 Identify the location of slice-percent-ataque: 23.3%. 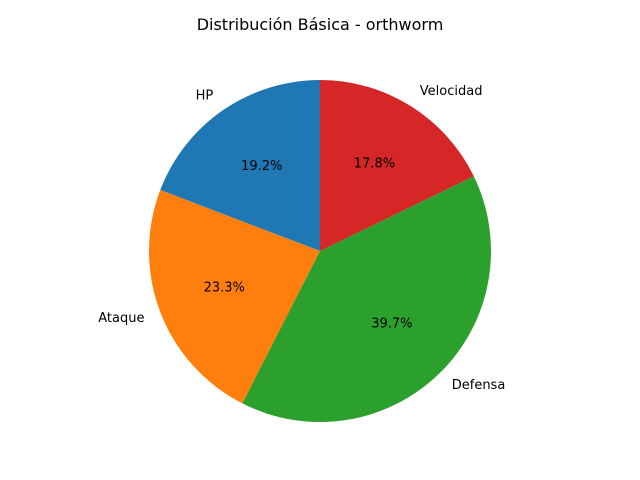
(224, 287).